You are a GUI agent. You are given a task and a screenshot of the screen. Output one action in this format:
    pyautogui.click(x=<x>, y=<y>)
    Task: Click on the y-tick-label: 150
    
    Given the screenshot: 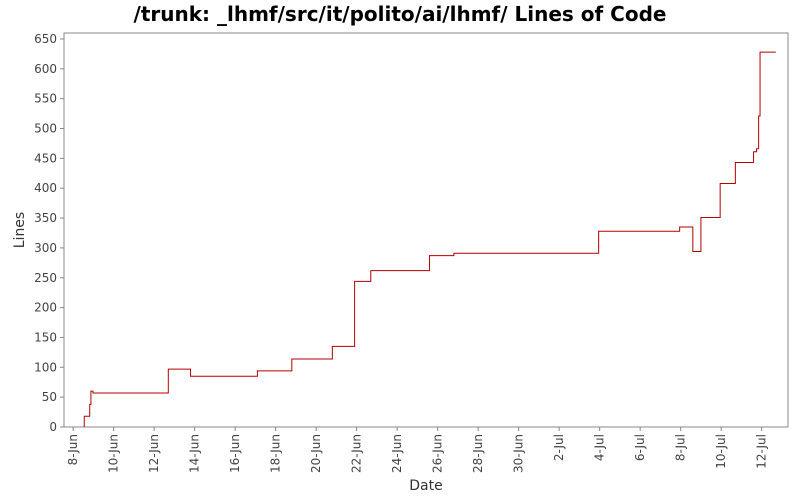 What is the action you would take?
    pyautogui.click(x=45, y=337)
    